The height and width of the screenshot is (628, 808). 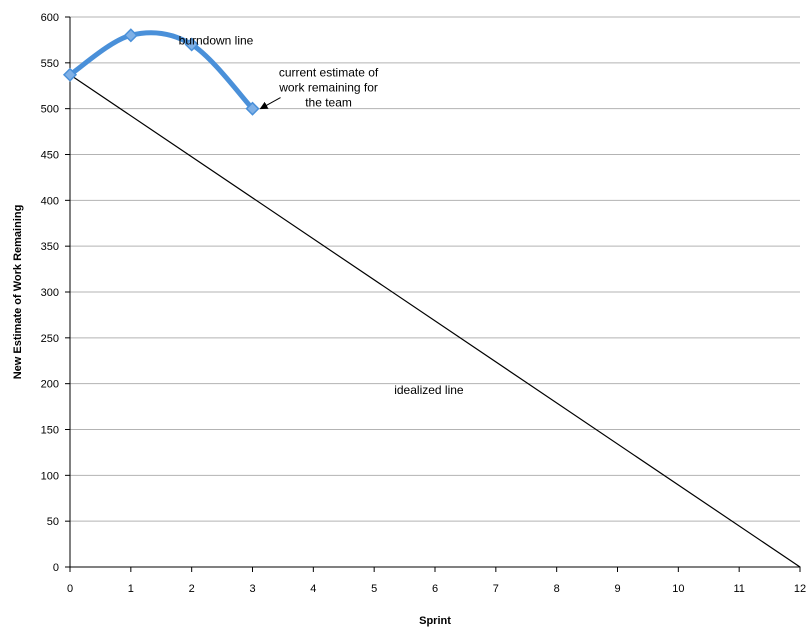 What do you see at coordinates (252, 589) in the screenshot?
I see `x-tick-label-3: 3` at bounding box center [252, 589].